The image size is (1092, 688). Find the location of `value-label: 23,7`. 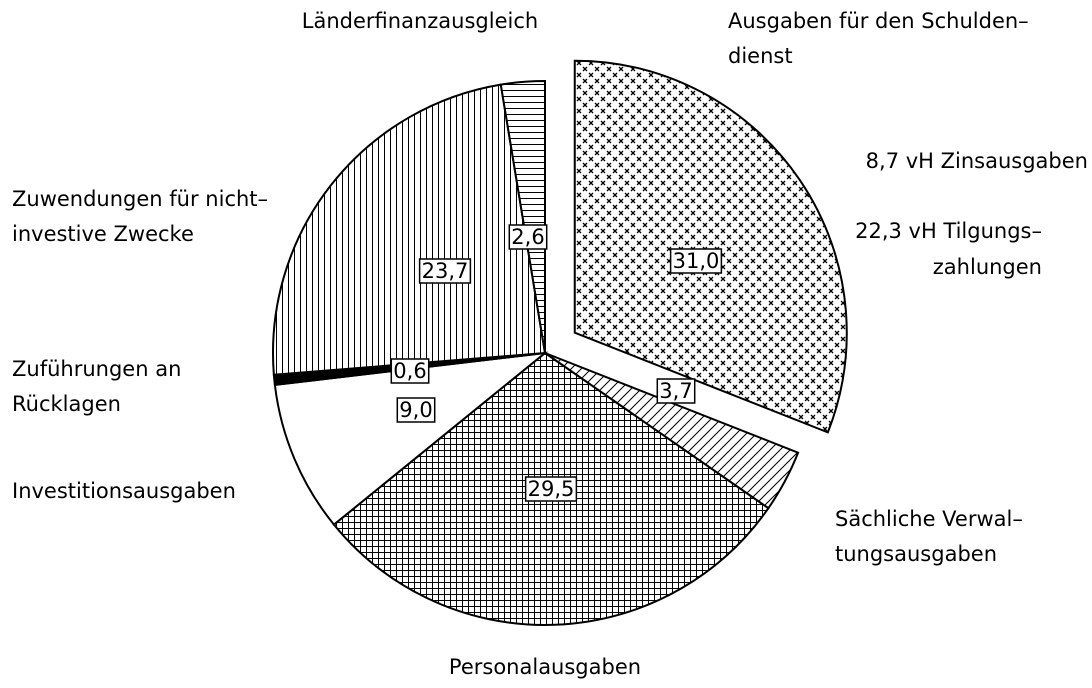

value-label: 23,7 is located at coordinates (445, 271).